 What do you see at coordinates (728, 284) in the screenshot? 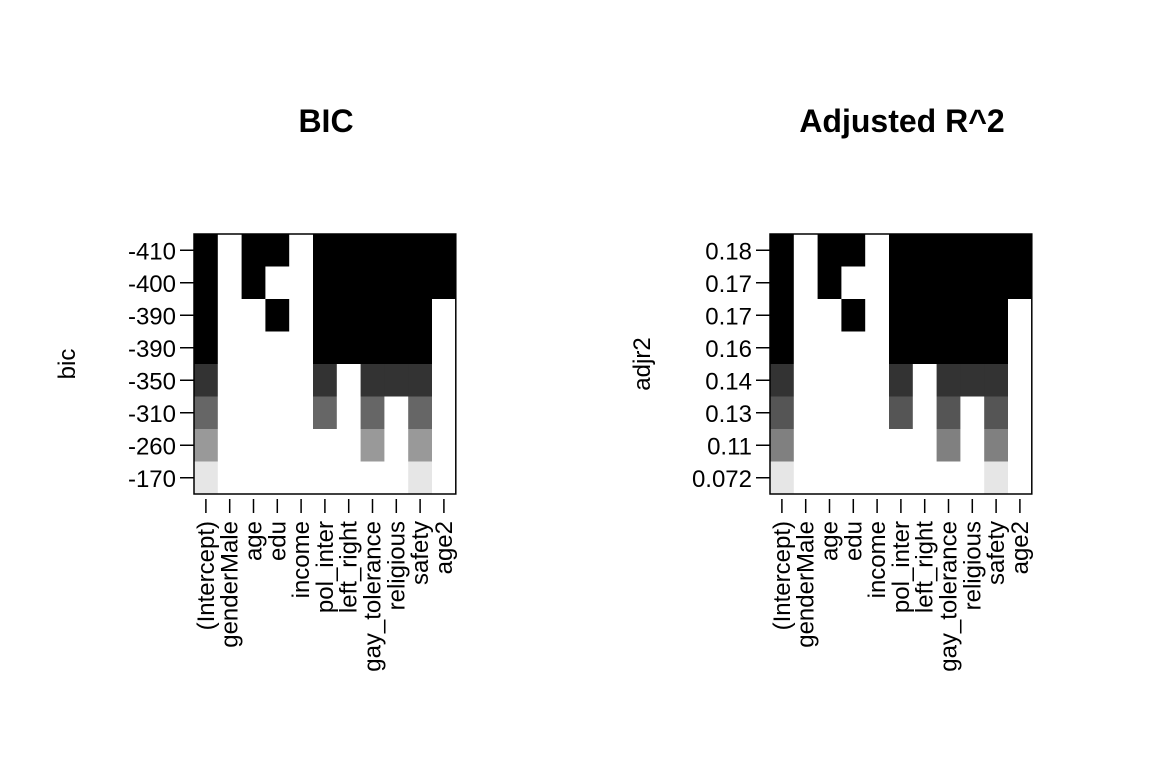
I see `y-tick-label: 0.17` at bounding box center [728, 284].